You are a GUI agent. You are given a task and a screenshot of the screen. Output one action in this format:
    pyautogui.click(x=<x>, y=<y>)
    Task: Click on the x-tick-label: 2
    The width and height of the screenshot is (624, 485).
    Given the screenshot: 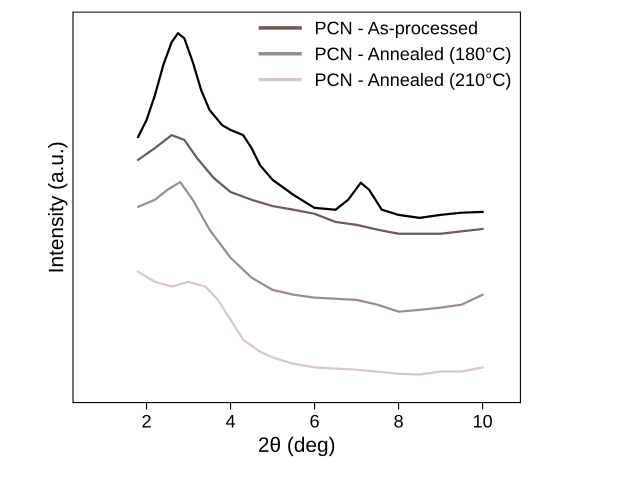 What is the action you would take?
    pyautogui.click(x=146, y=421)
    